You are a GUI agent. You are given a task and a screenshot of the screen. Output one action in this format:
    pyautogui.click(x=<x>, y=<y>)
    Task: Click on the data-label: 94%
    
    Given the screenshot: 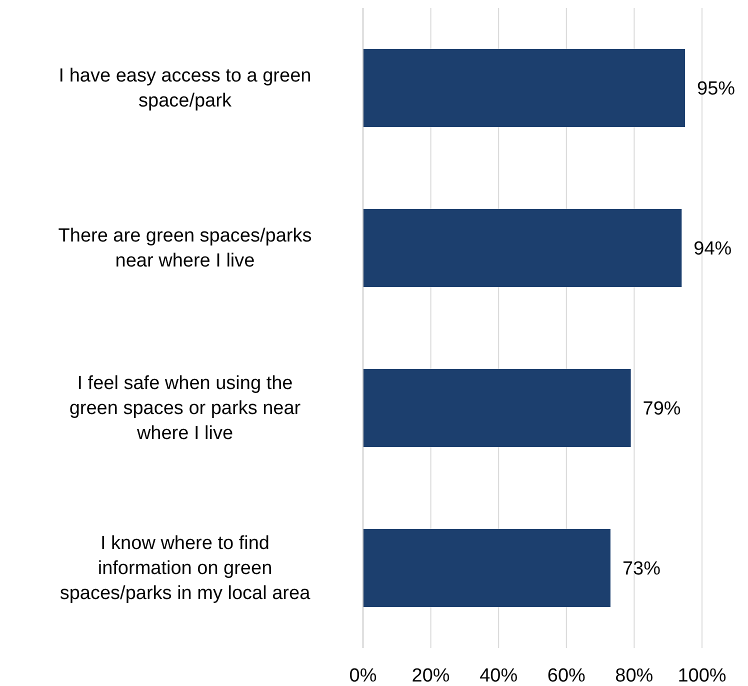 What is the action you would take?
    pyautogui.click(x=713, y=249)
    